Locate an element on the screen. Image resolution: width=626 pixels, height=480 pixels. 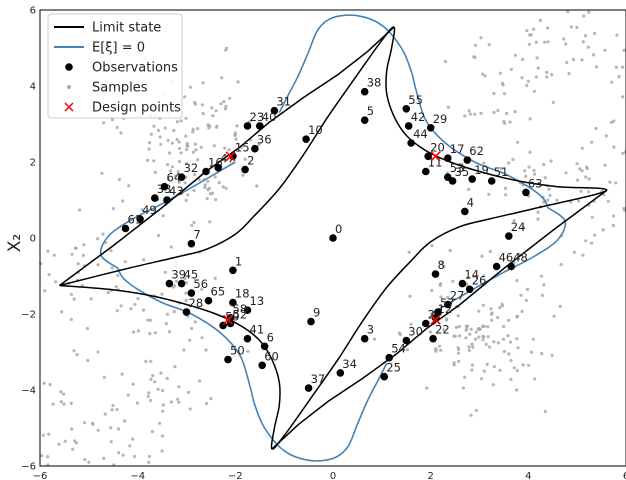
legend-mean-contour-label: E[ξ] = 0 is located at coordinates (118, 48).